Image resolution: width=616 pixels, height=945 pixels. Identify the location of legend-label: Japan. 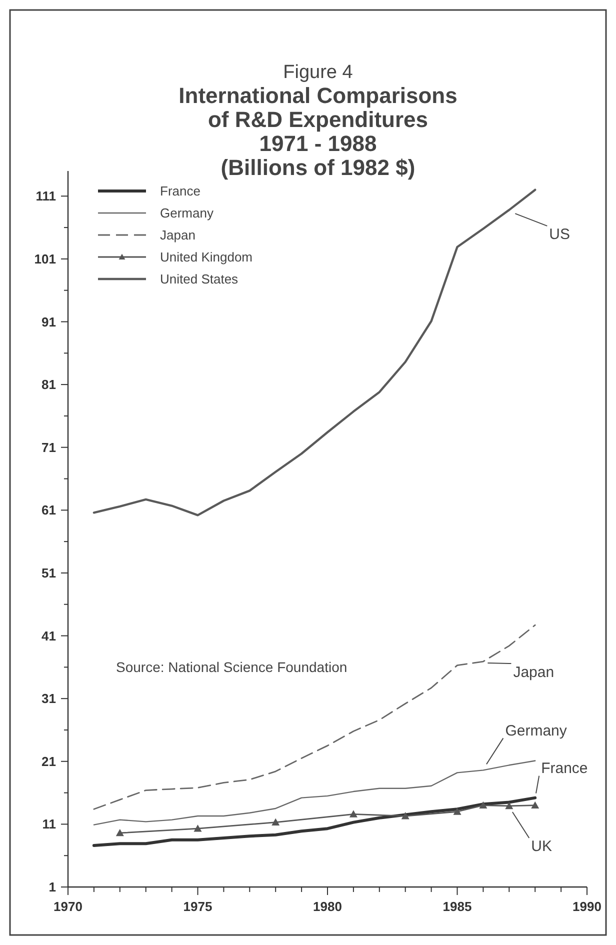
(178, 235).